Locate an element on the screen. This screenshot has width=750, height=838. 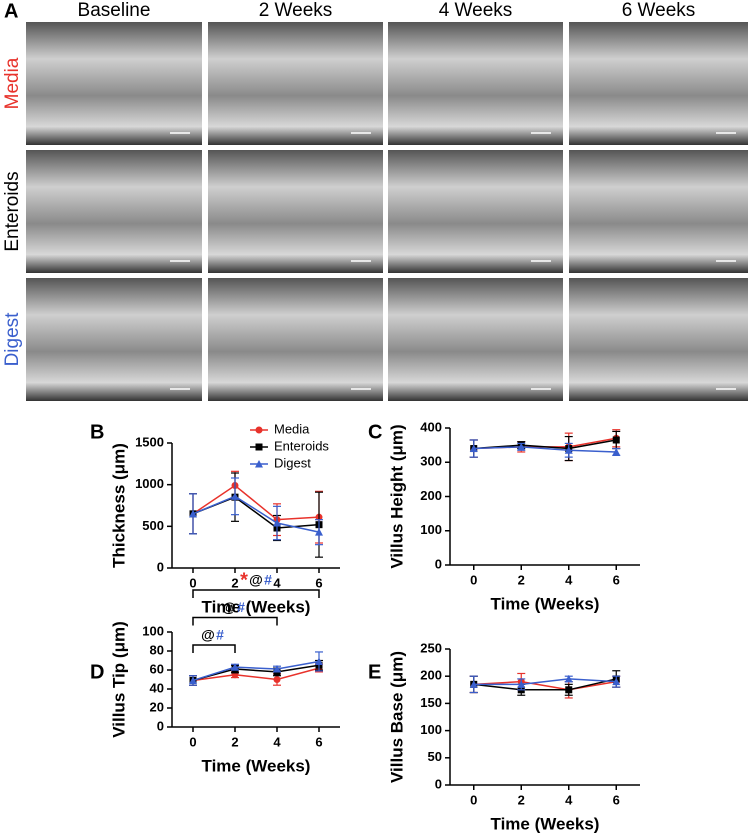
panel-label: D is located at coordinates (97, 672).